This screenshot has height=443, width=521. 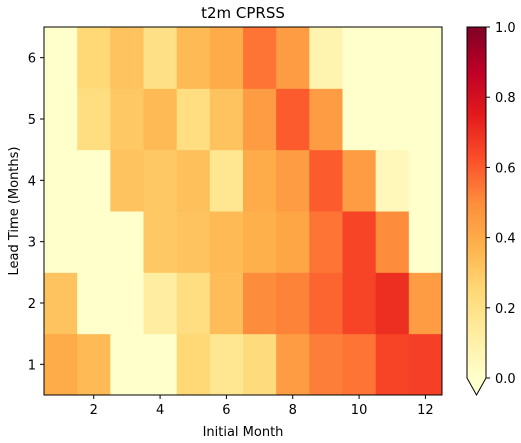 I want to click on x-tick-label: 10, so click(x=359, y=410).